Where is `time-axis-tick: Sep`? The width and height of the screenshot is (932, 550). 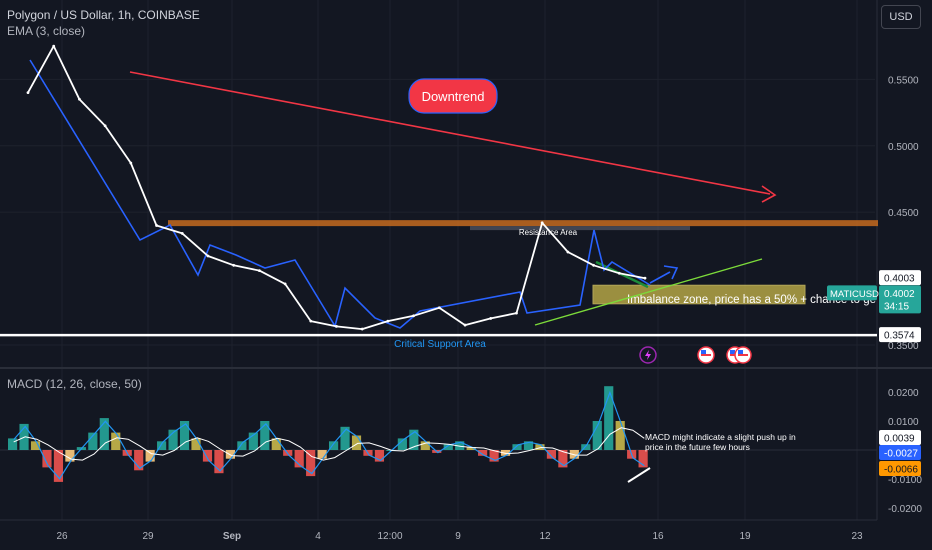 time-axis-tick: Sep is located at coordinates (232, 536).